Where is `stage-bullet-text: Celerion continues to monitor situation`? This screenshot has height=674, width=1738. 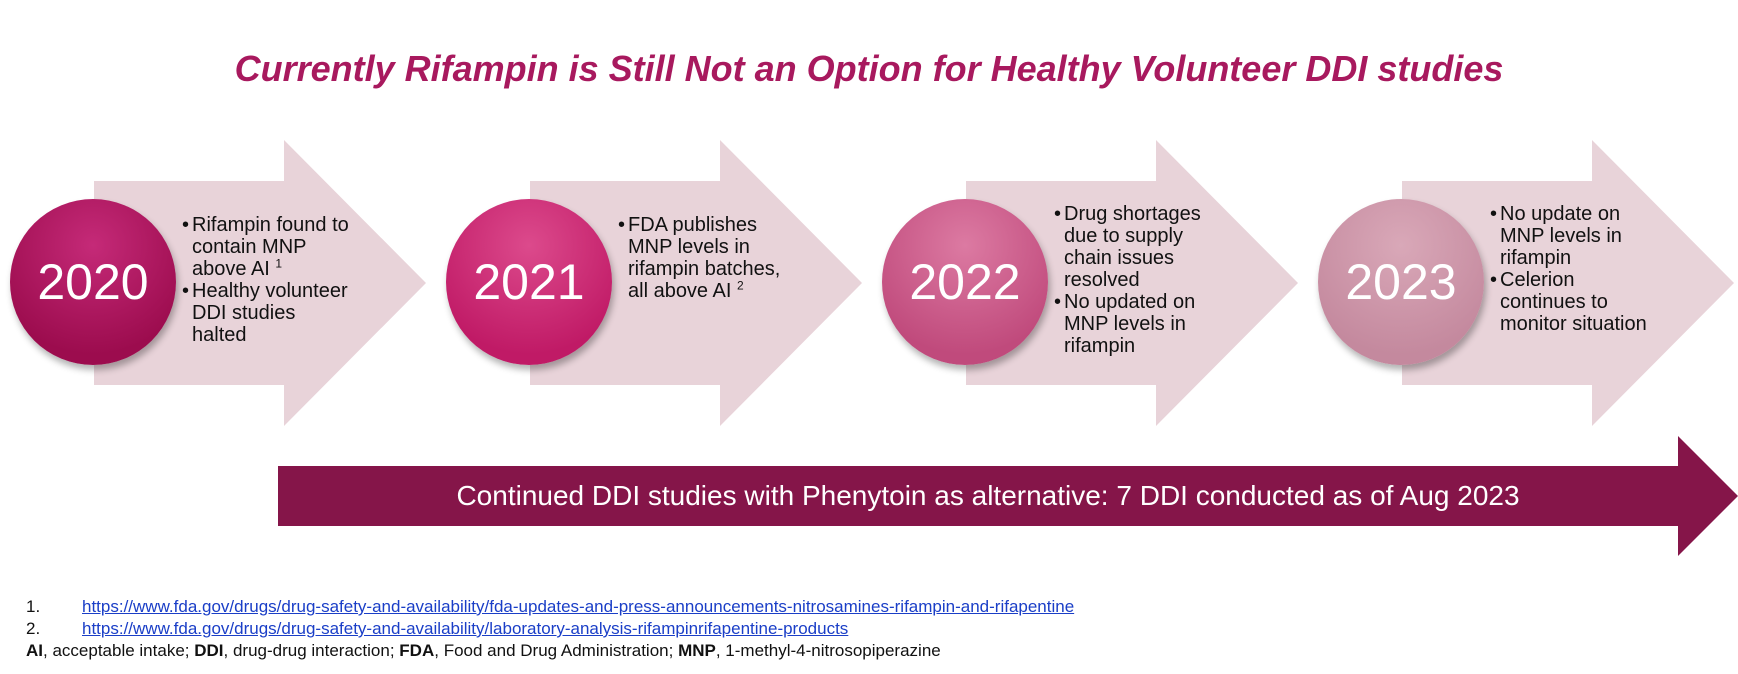 stage-bullet-text: Celerion continues to monitor situation is located at coordinates (1573, 302).